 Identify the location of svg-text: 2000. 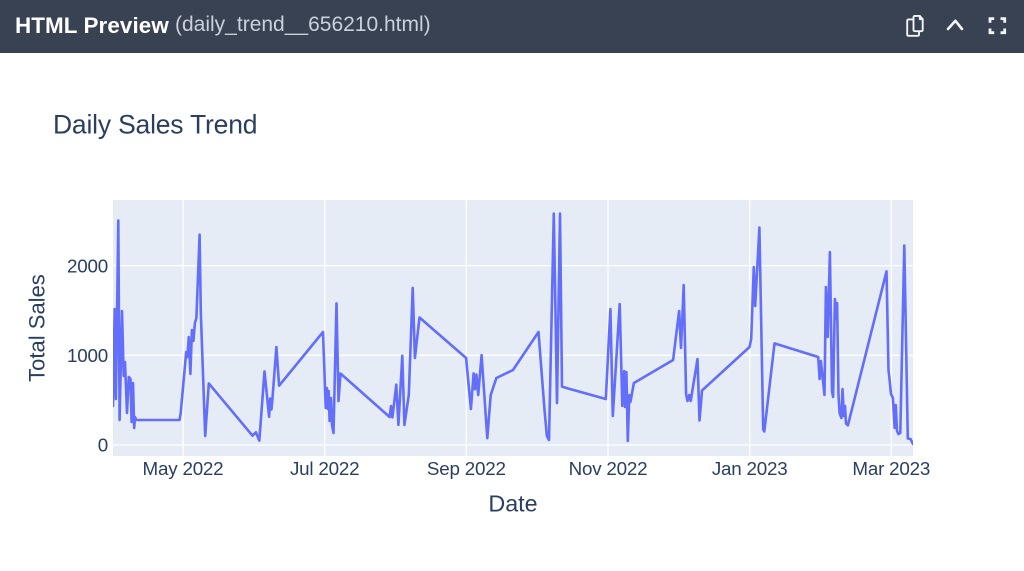
(87, 265).